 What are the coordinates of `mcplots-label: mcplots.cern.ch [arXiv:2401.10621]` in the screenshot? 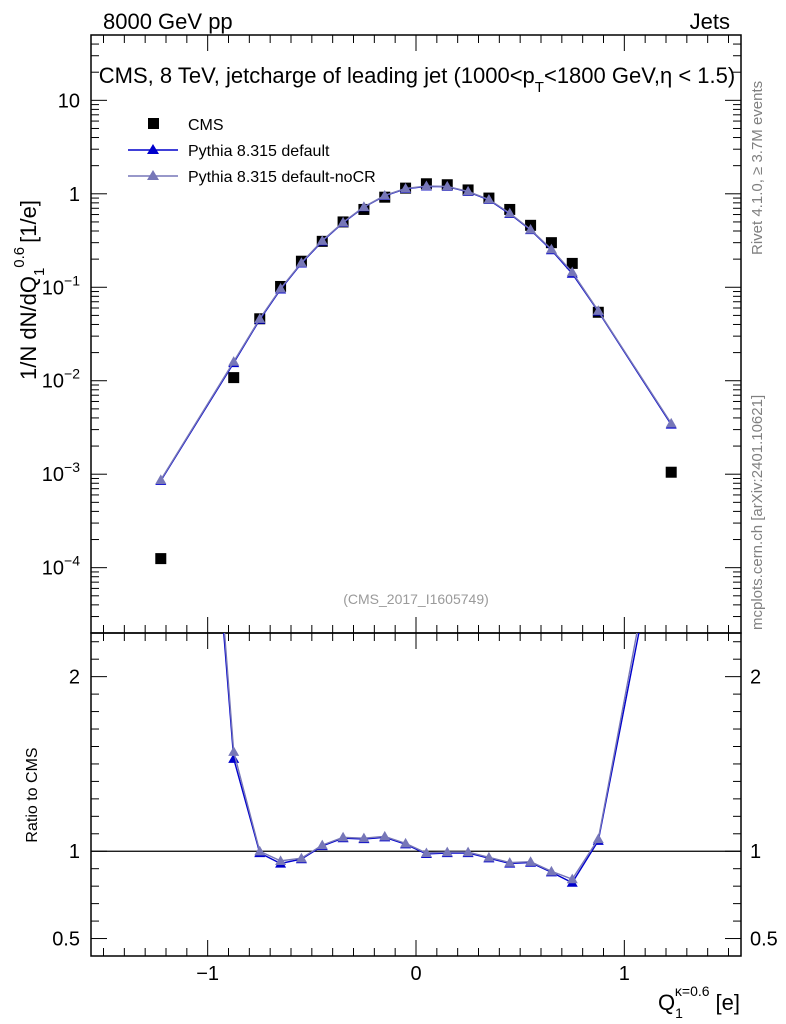 It's located at (757, 512).